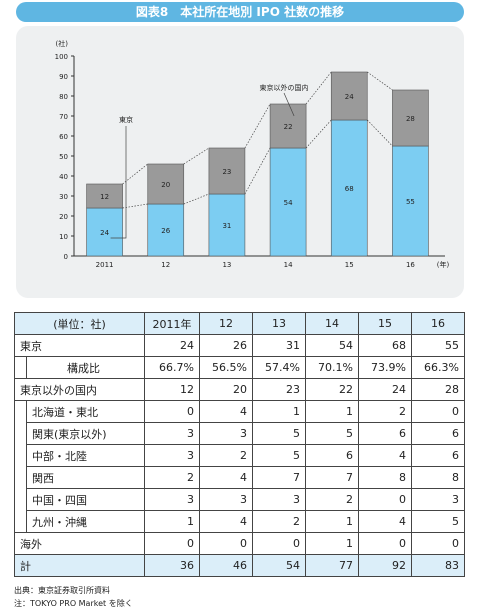  Describe the element at coordinates (332, 565) in the screenshot. I see `table-cell: 77` at that location.